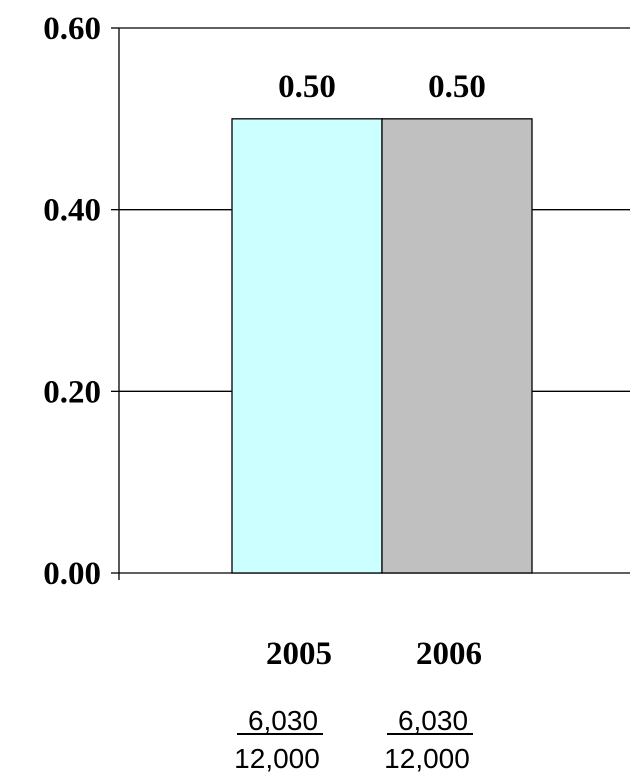 The image size is (630, 781). I want to click on fraction-numerator-2005: 6,030, so click(283, 720).